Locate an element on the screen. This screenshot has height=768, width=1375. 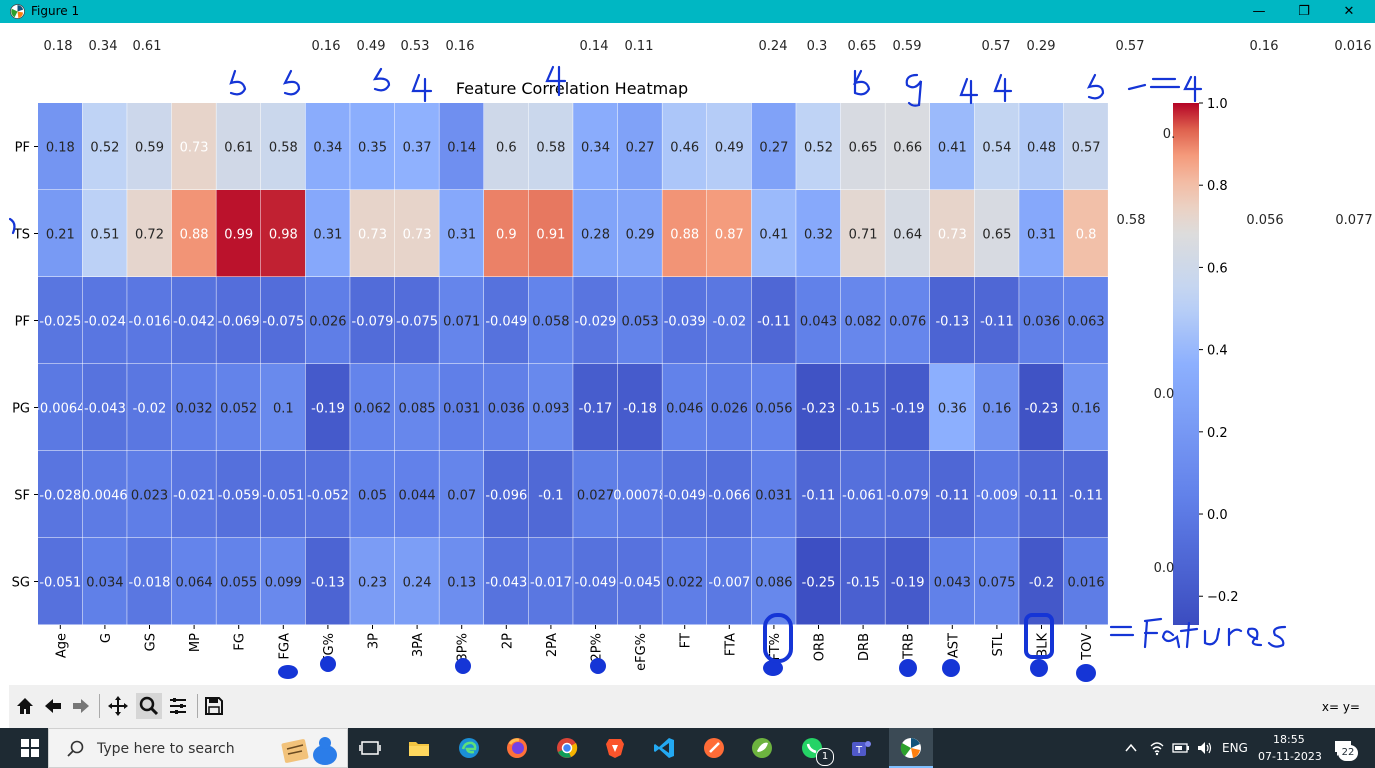
windows-start-icon is located at coordinates (30, 748).